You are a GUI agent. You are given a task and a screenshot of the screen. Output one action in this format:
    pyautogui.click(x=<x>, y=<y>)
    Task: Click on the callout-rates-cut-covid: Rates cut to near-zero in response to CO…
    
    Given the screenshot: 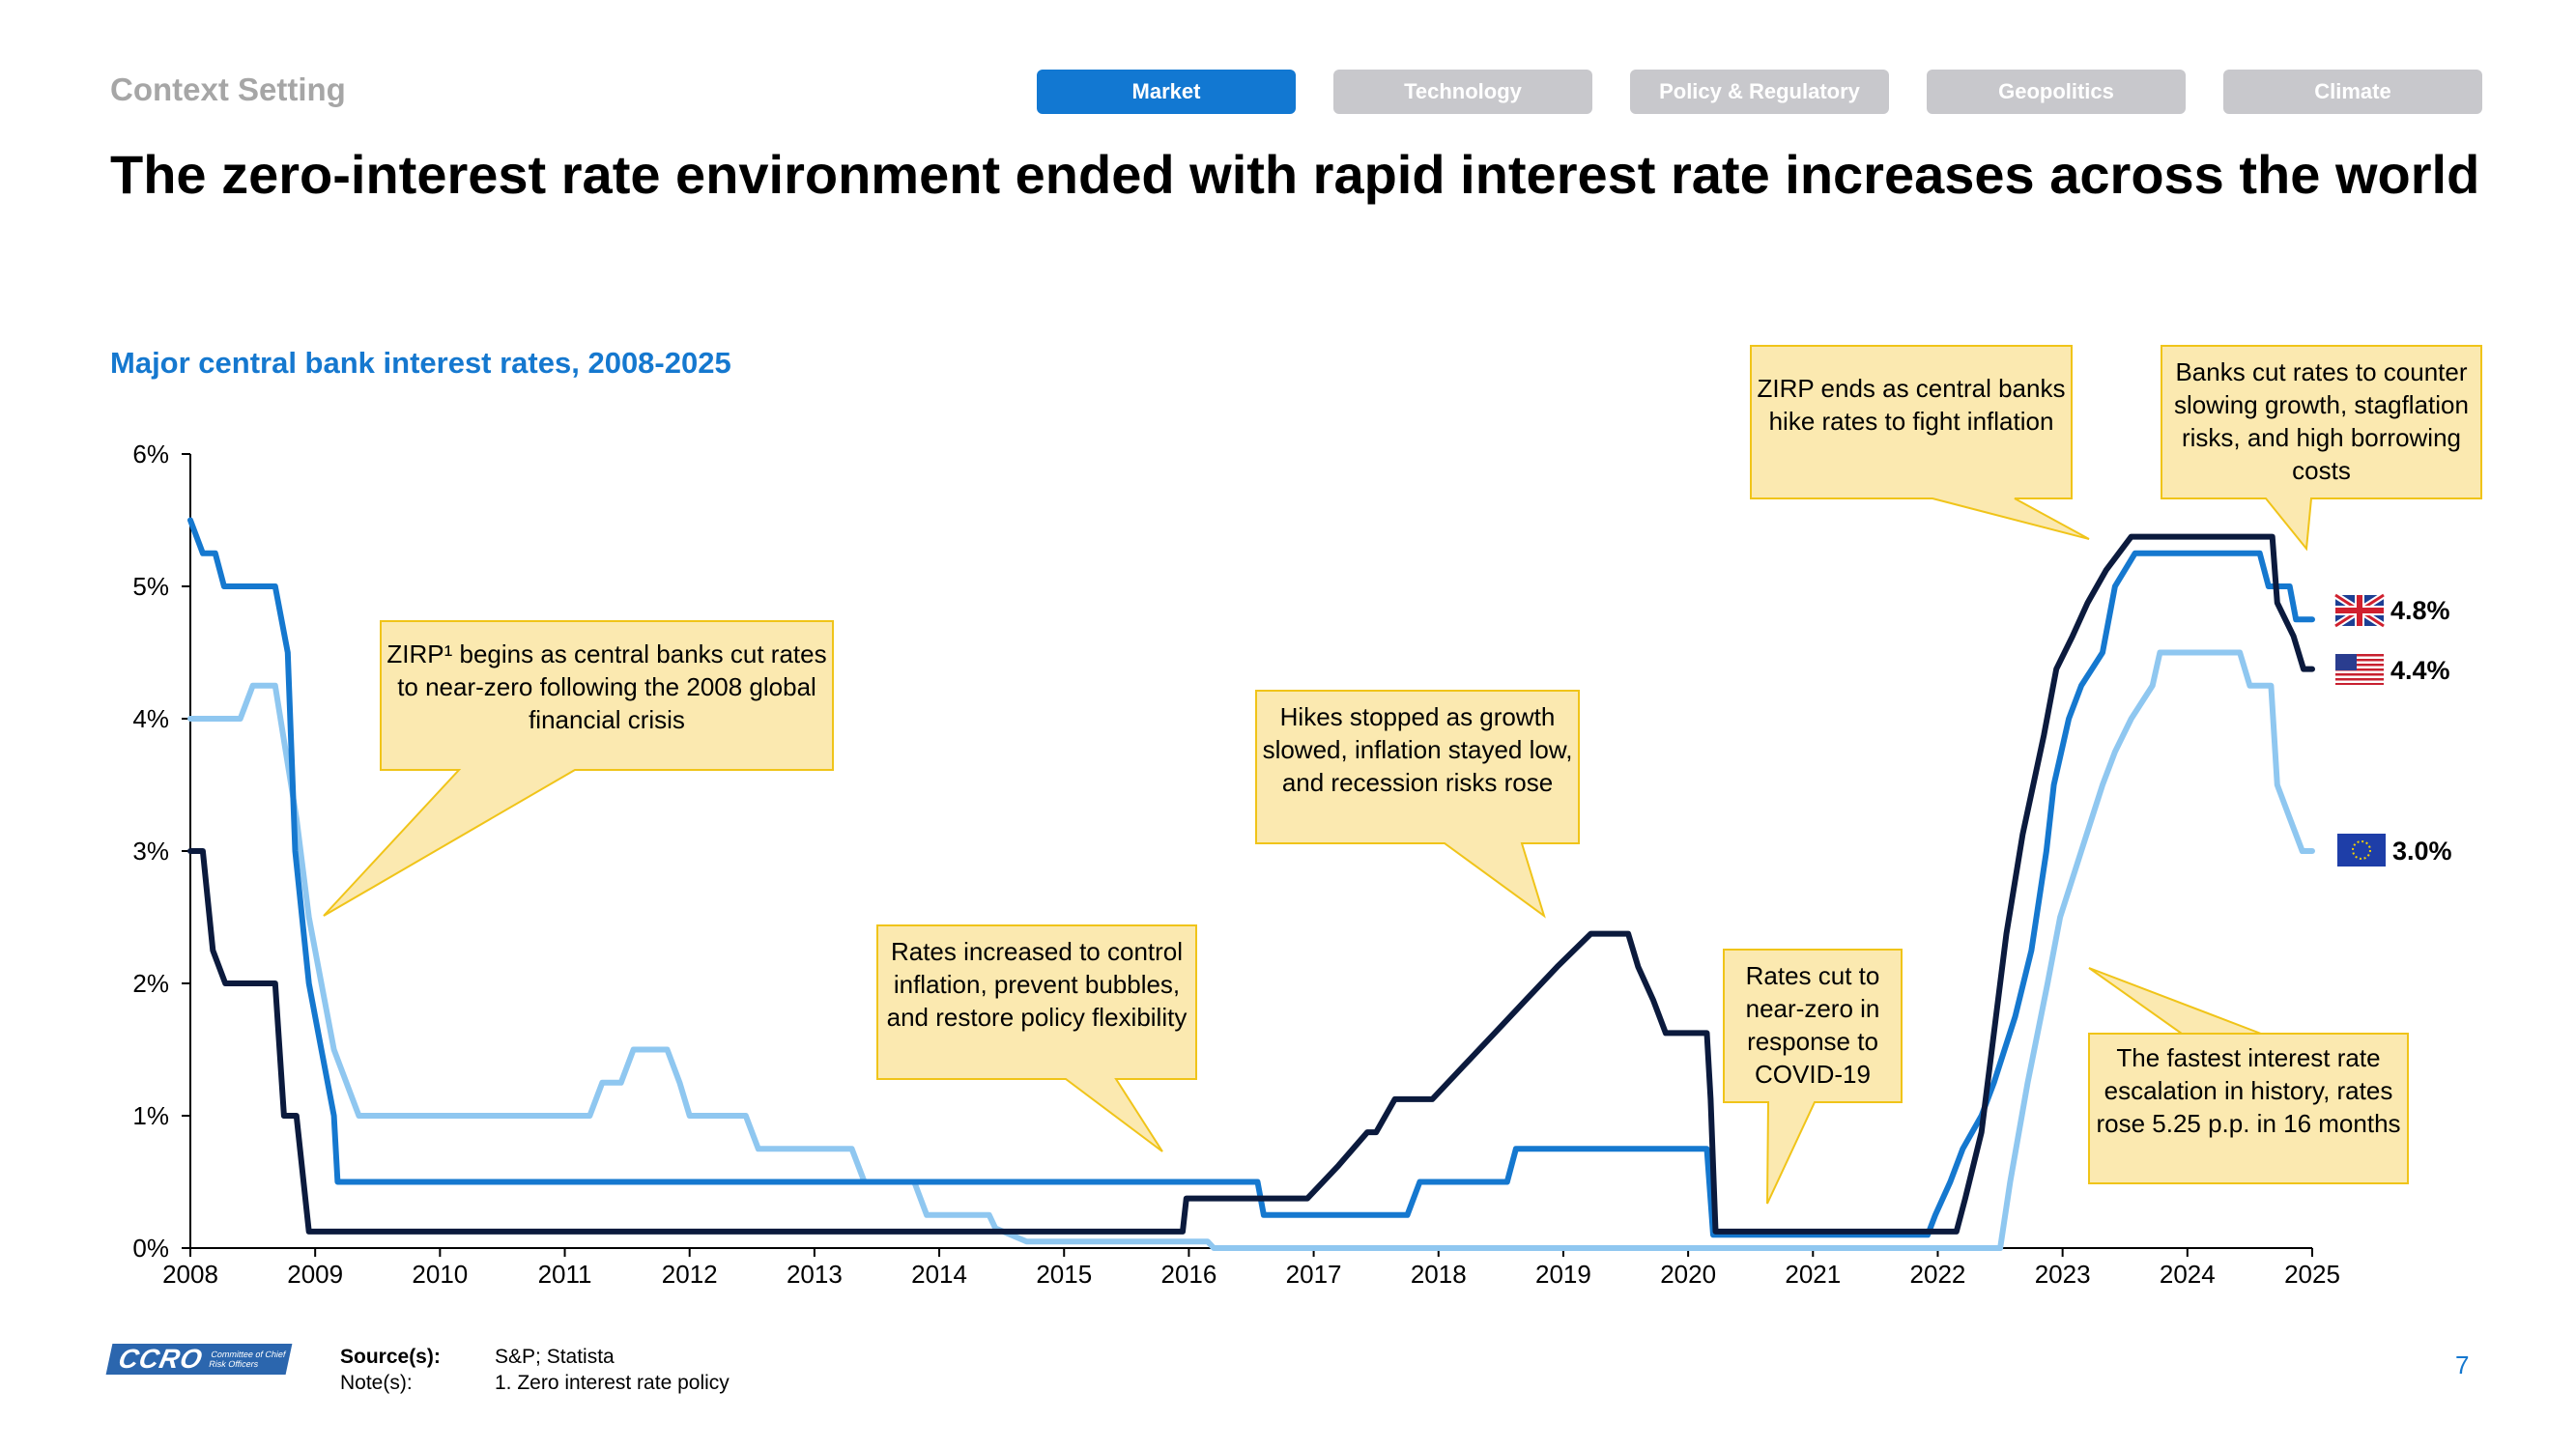 What is the action you would take?
    pyautogui.click(x=1813, y=1077)
    